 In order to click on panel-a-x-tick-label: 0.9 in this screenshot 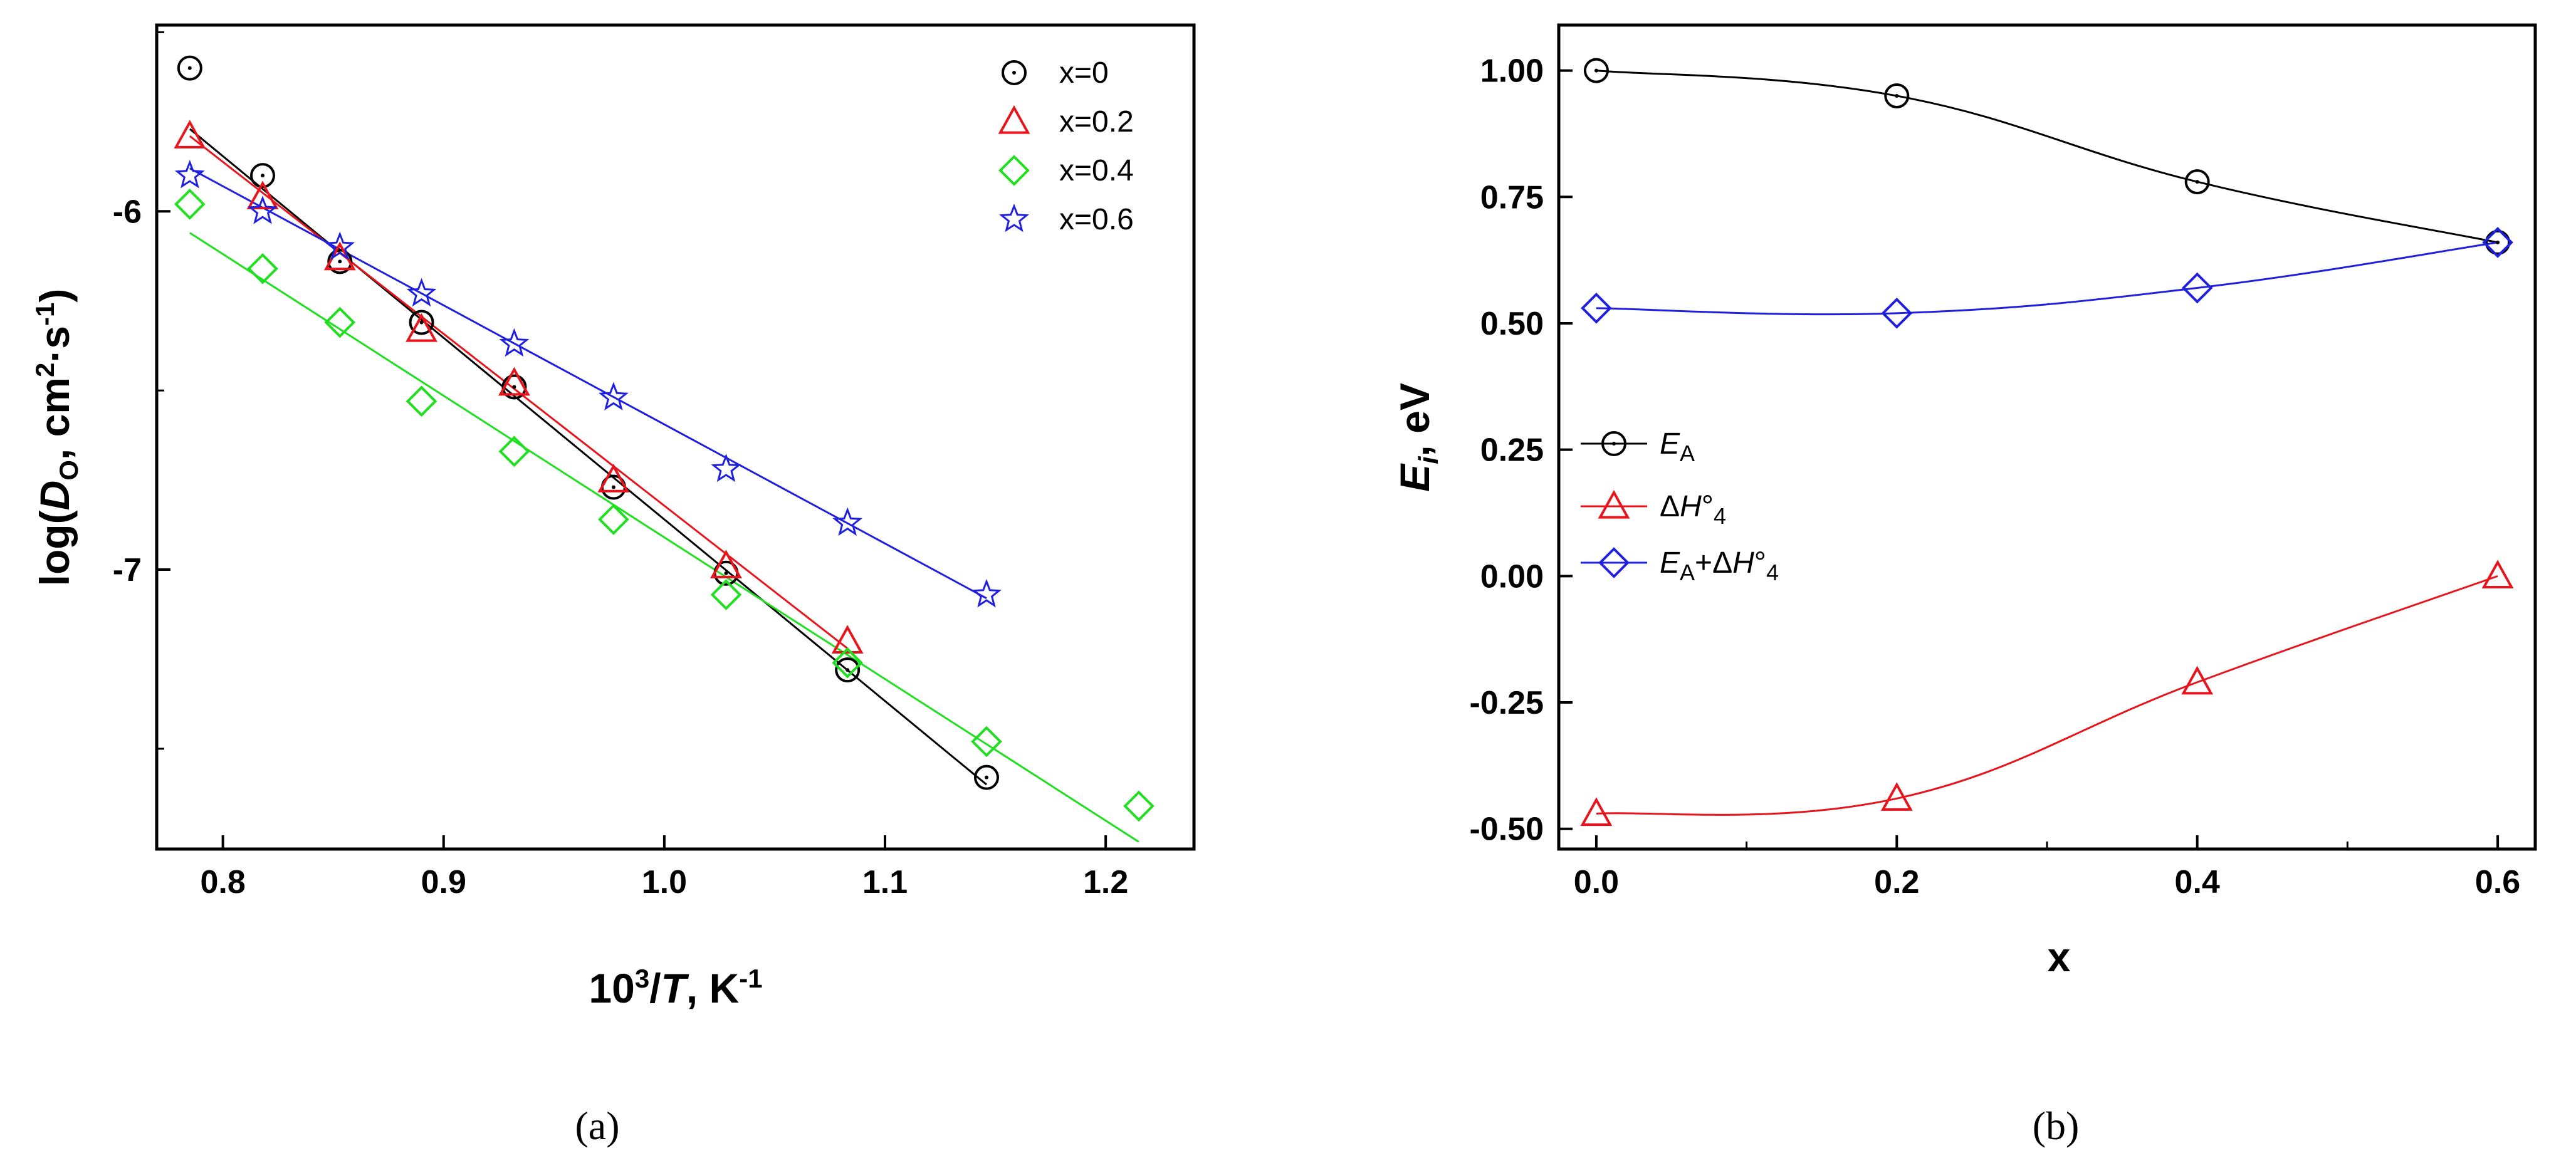, I will do `click(443, 882)`.